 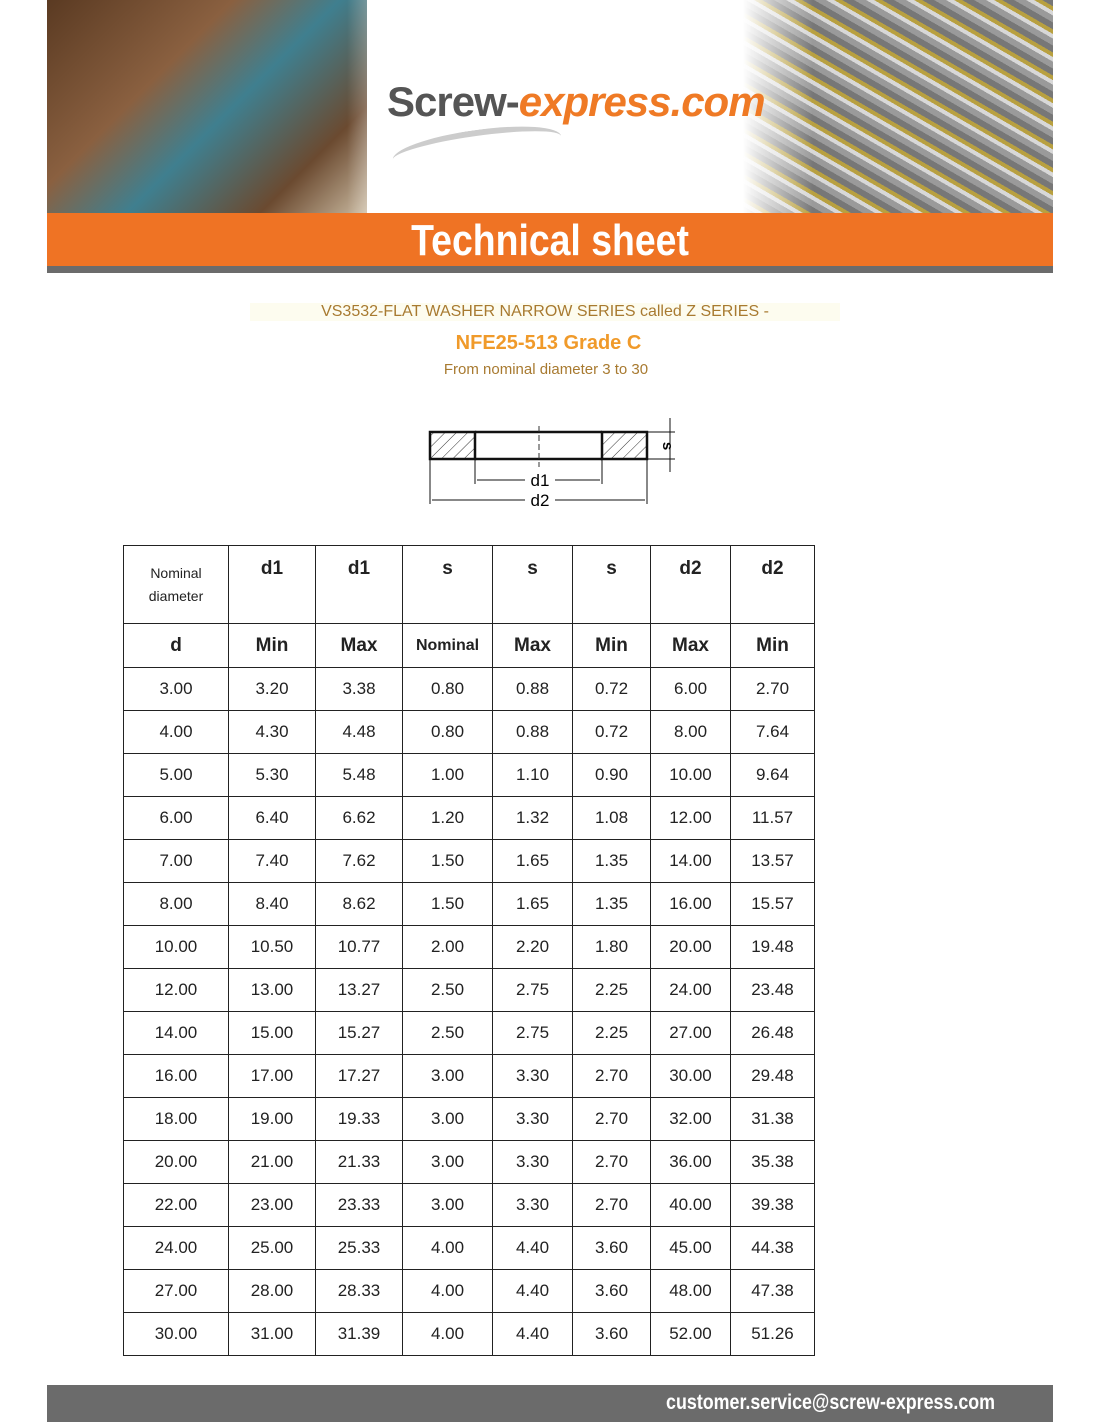 I want to click on table-cell: 0.88, so click(x=532, y=732).